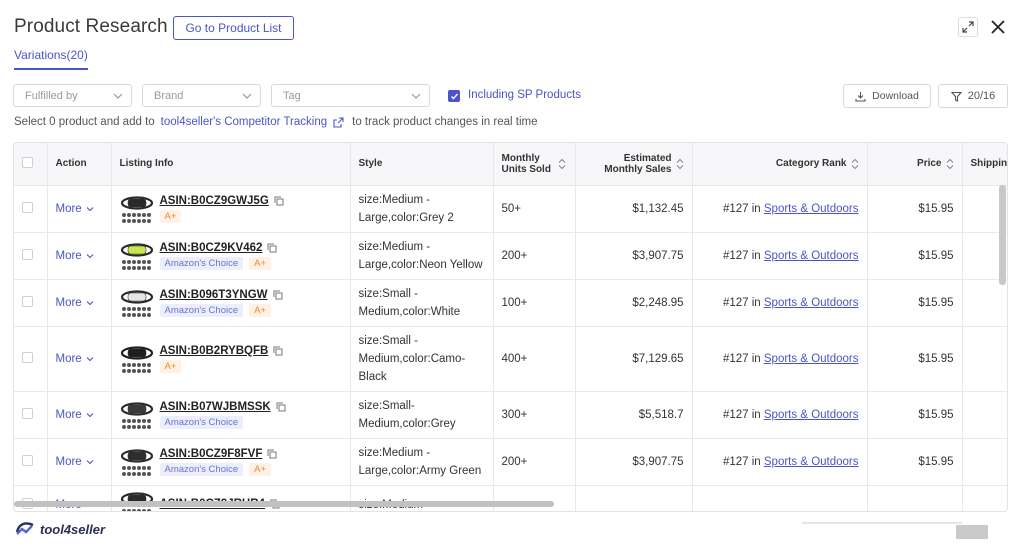 The image size is (1024, 547). What do you see at coordinates (201, 95) in the screenshot?
I see `brand-select: Brand` at bounding box center [201, 95].